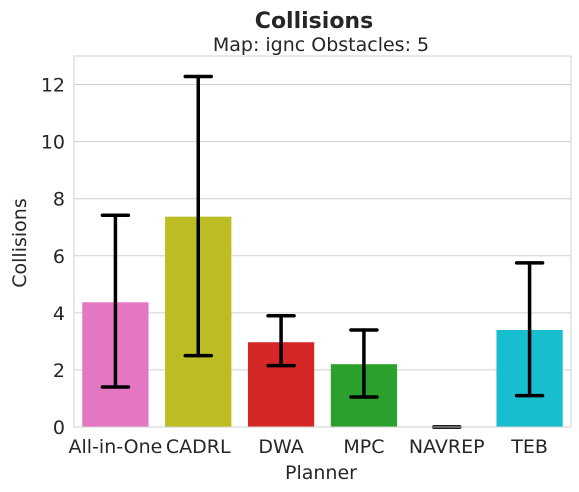 The width and height of the screenshot is (579, 492). What do you see at coordinates (280, 447) in the screenshot?
I see `x-tick-label: DWA` at bounding box center [280, 447].